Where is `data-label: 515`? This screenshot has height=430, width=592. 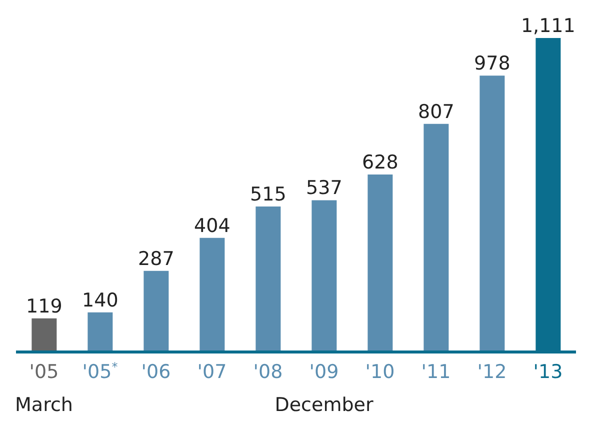 data-label: 515 is located at coordinates (268, 194).